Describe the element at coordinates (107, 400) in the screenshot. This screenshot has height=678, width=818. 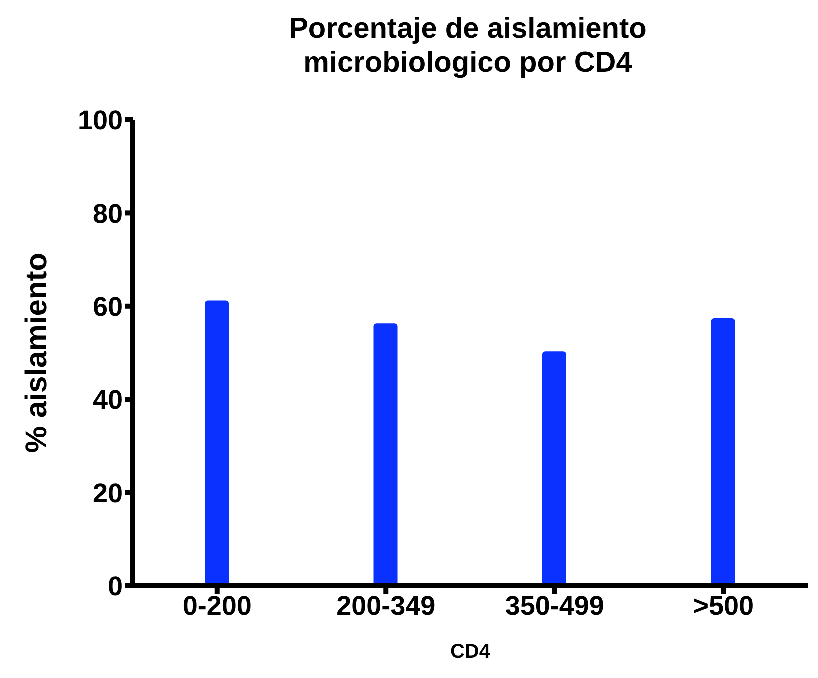
I see `y-tick-label: 40` at that location.